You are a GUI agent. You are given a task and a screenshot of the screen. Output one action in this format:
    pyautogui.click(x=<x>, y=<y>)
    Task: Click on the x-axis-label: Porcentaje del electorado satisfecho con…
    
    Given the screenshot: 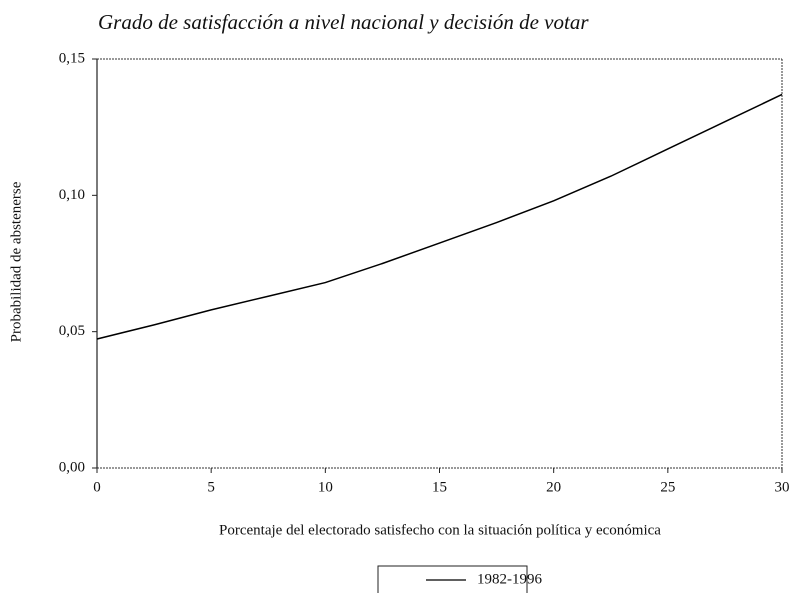 What is the action you would take?
    pyautogui.click(x=440, y=530)
    